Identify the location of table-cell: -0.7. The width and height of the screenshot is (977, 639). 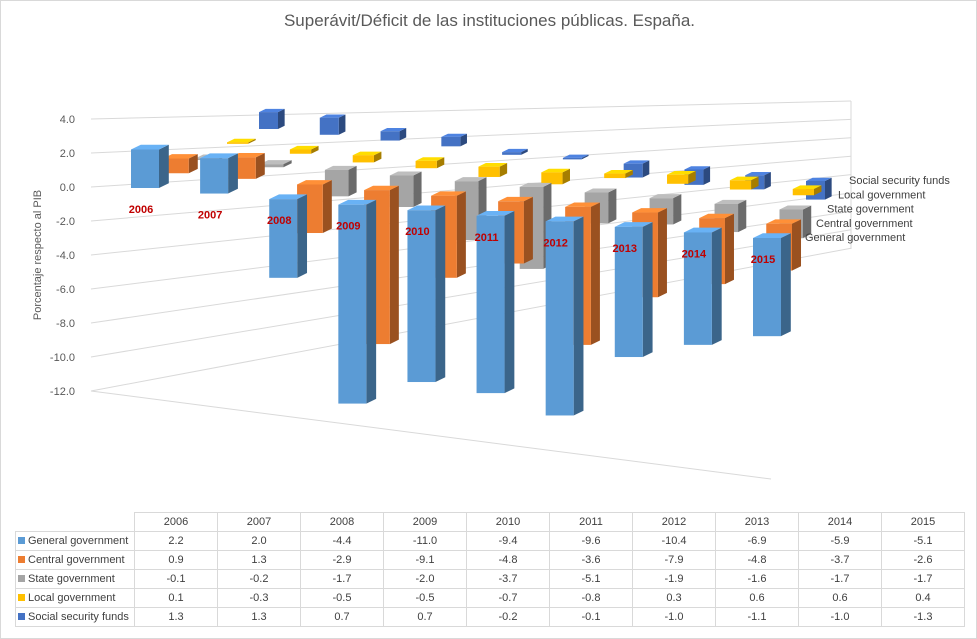
(508, 598).